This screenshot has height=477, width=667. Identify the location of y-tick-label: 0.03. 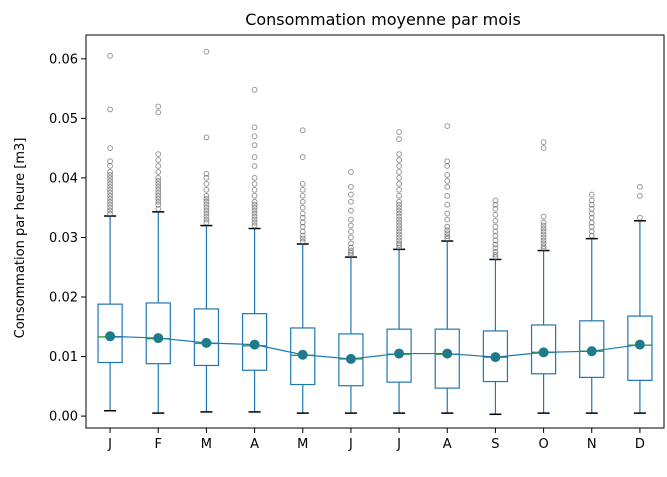
(63, 238).